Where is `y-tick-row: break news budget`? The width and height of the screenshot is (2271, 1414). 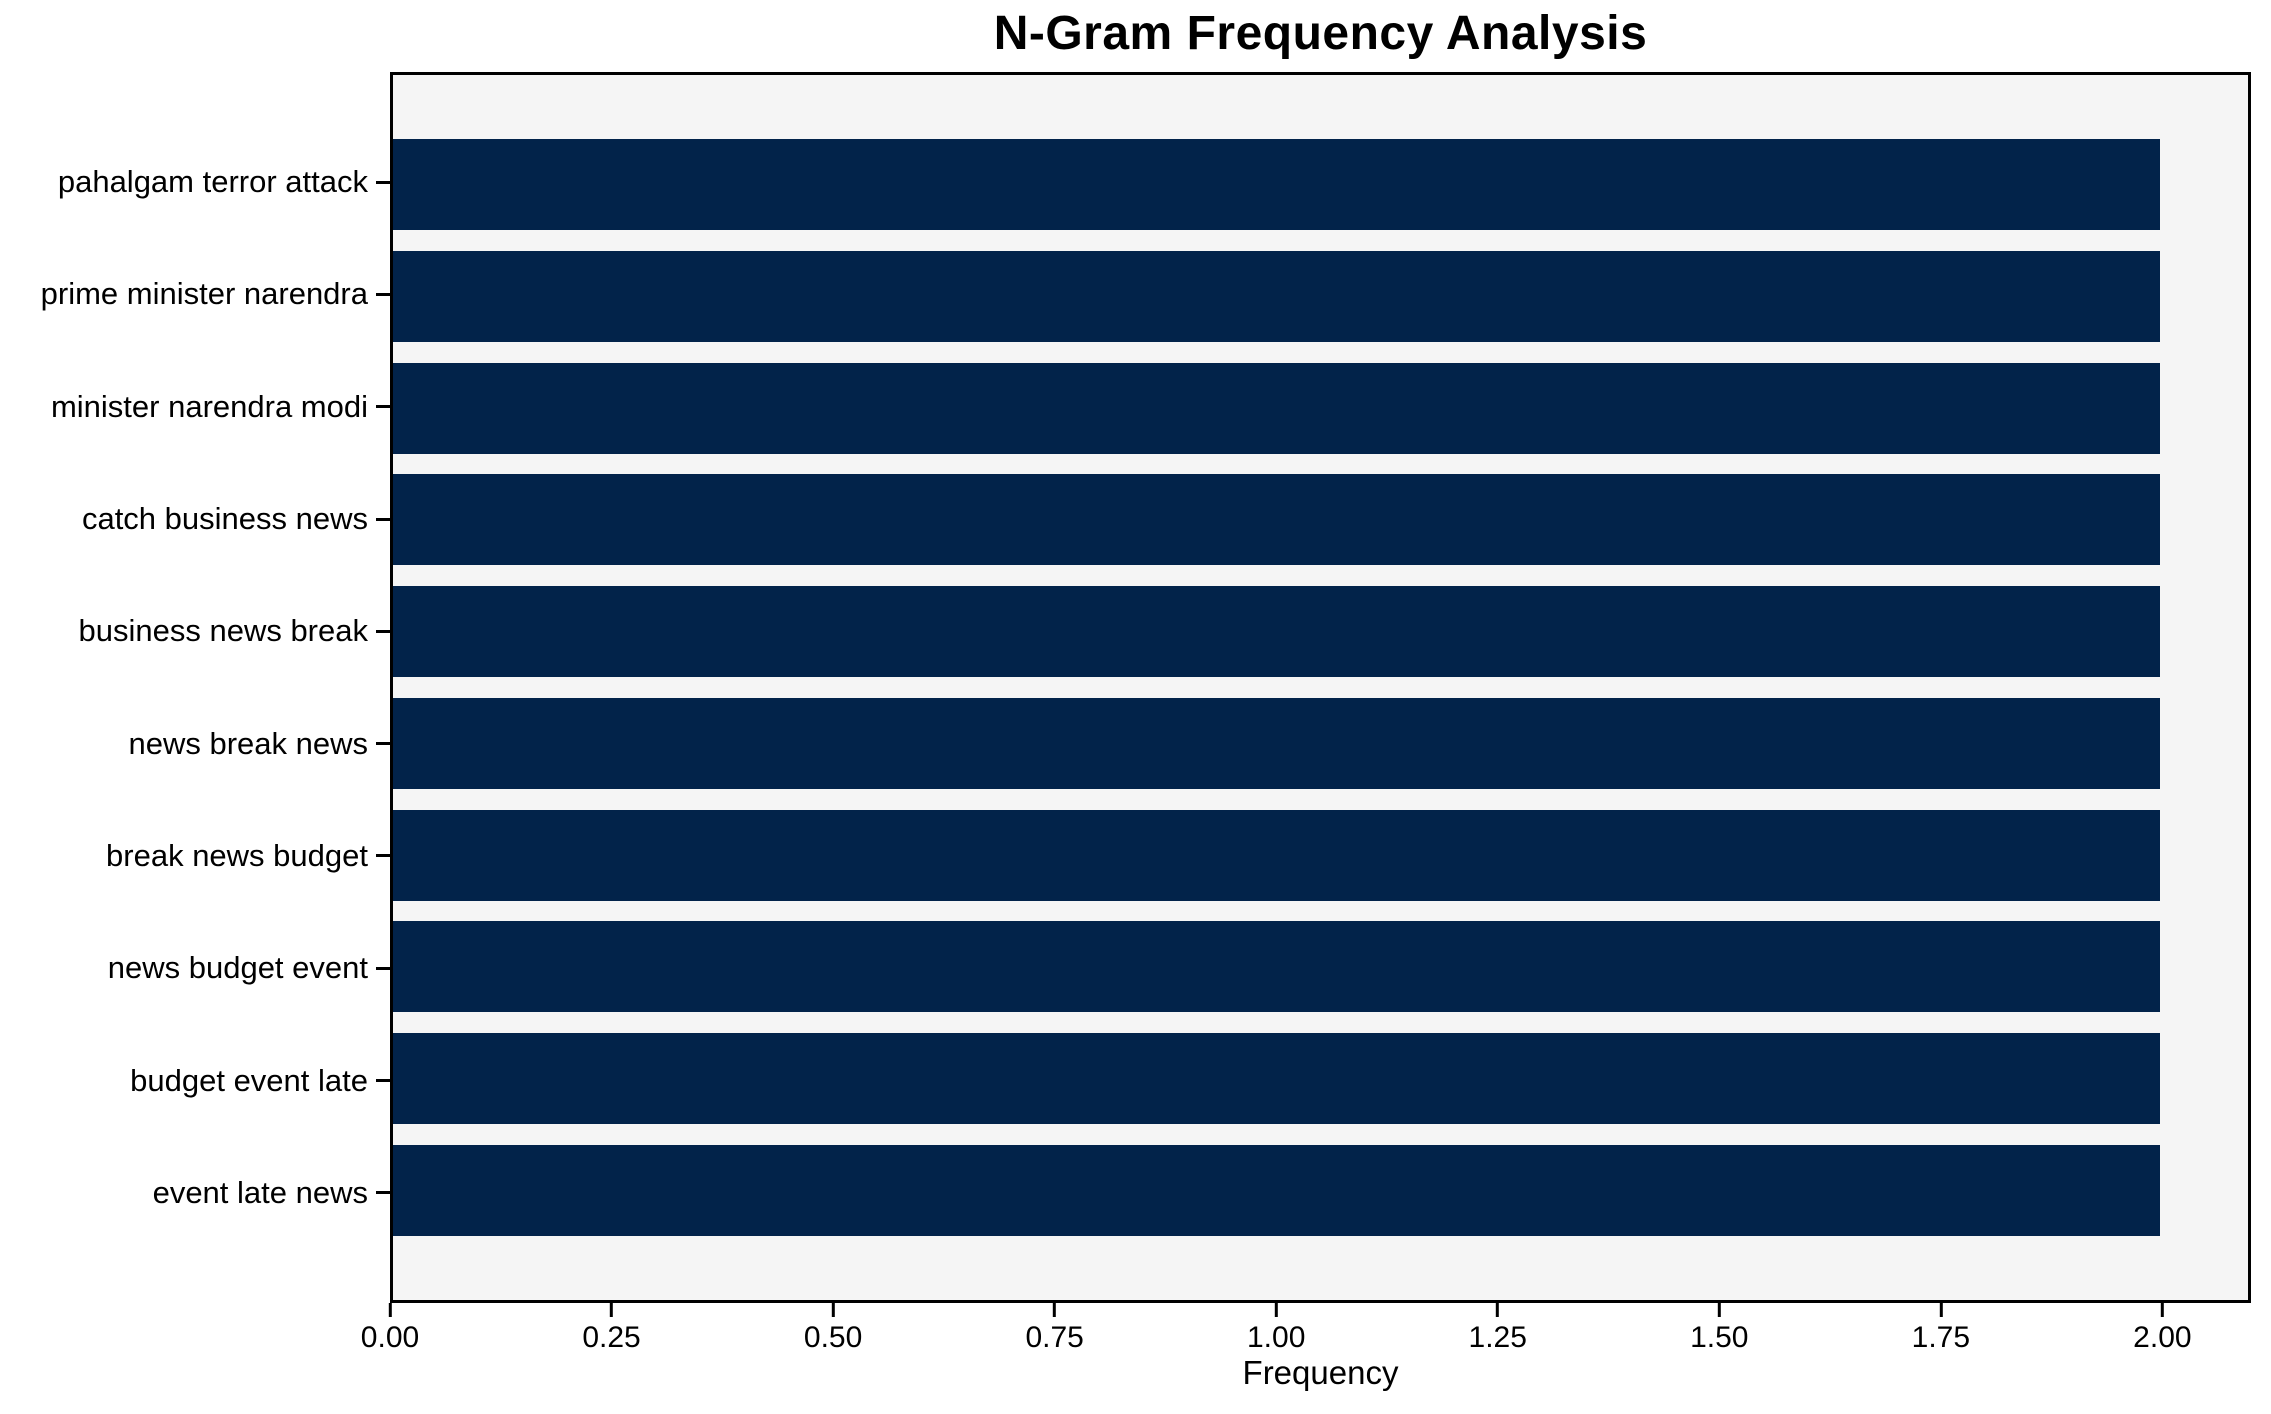 y-tick-row: break news budget is located at coordinates (195, 856).